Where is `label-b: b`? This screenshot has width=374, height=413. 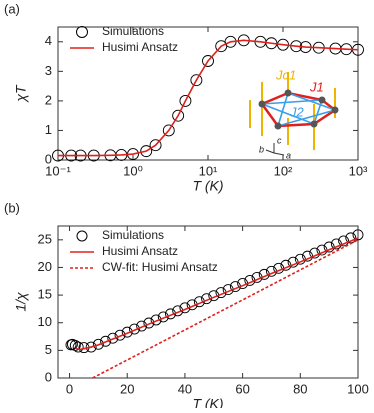
label-b: b is located at coordinates (261, 149).